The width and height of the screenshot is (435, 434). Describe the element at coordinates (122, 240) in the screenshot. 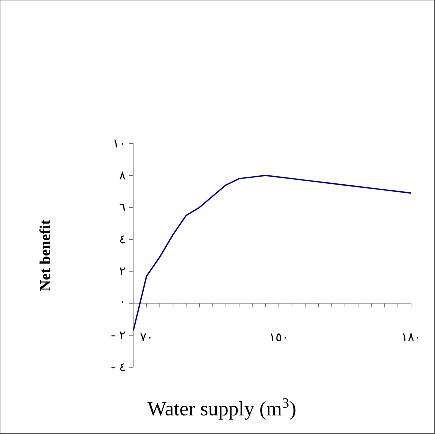

I see `y-tick-label: ٤` at that location.